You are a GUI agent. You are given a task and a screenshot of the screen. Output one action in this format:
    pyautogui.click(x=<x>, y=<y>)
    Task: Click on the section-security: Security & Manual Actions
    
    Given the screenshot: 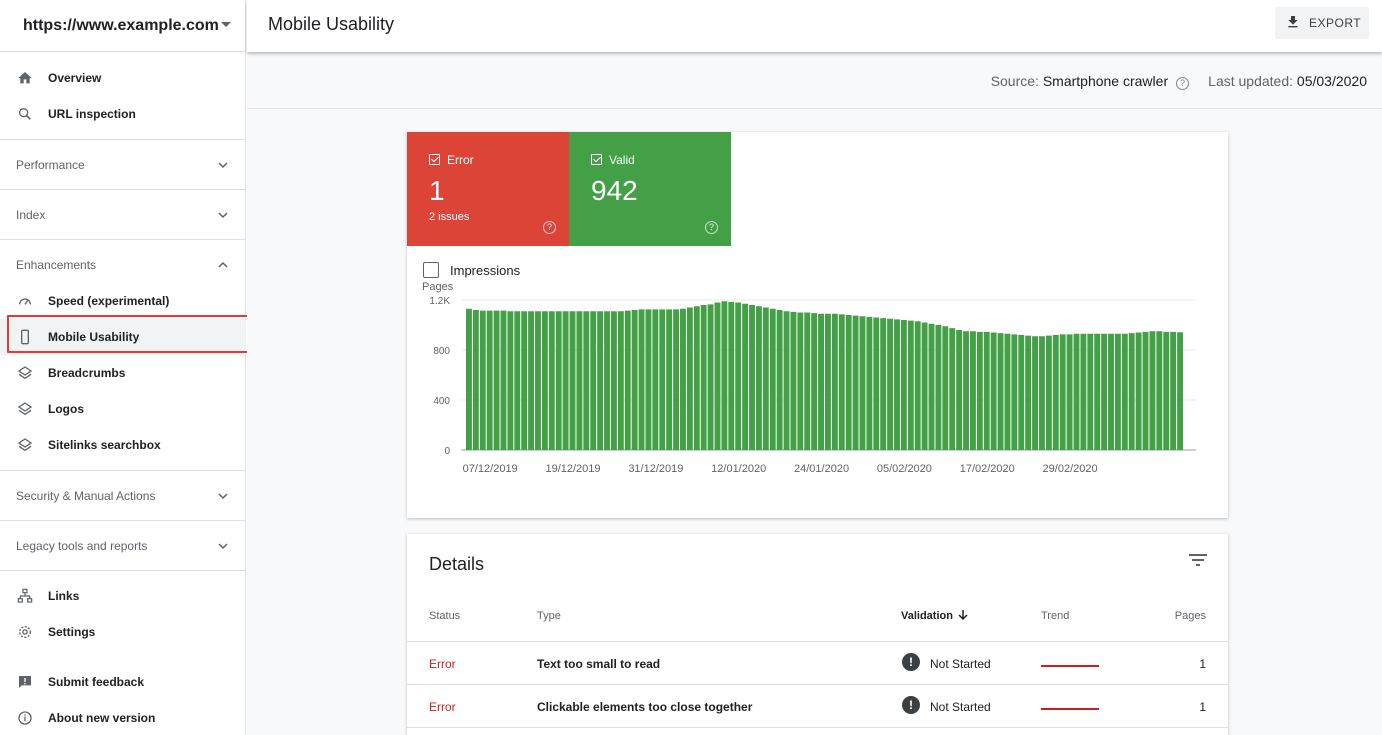 What is the action you would take?
    pyautogui.click(x=123, y=495)
    